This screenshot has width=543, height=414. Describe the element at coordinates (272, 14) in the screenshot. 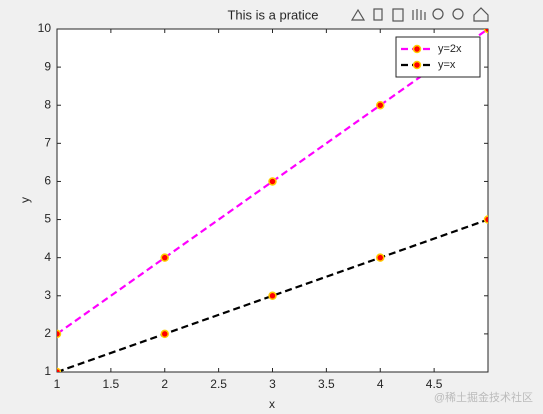

I see `chart-title: This is a pratice` at that location.